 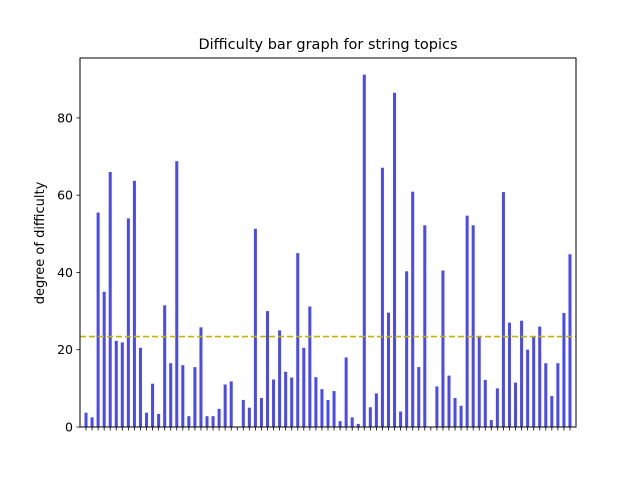 What do you see at coordinates (69, 427) in the screenshot?
I see `y-tick-label: 0` at bounding box center [69, 427].